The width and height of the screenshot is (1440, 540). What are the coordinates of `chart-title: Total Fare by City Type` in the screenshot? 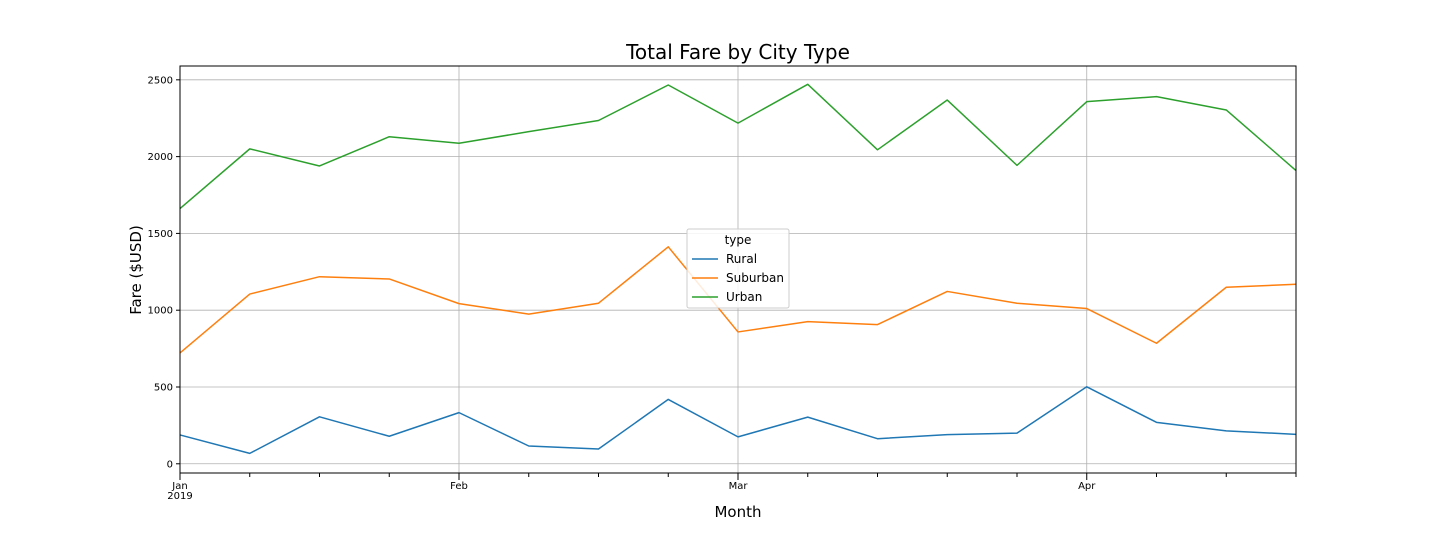 It's located at (737, 52).